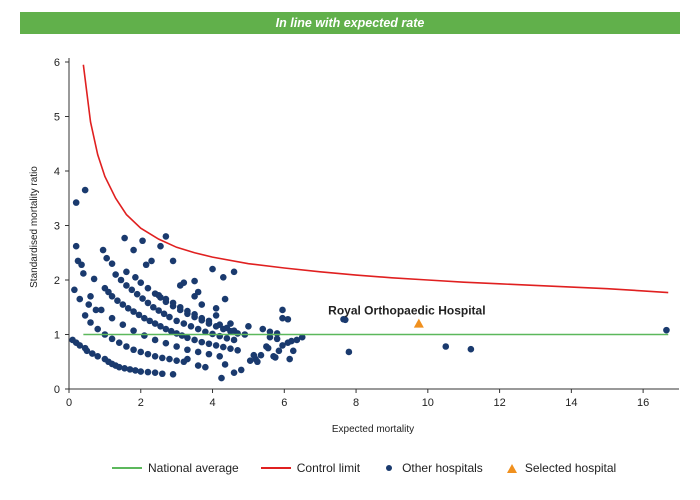 The width and height of the screenshot is (700, 500). What do you see at coordinates (175, 468) in the screenshot?
I see `legend-national-average: National average` at bounding box center [175, 468].